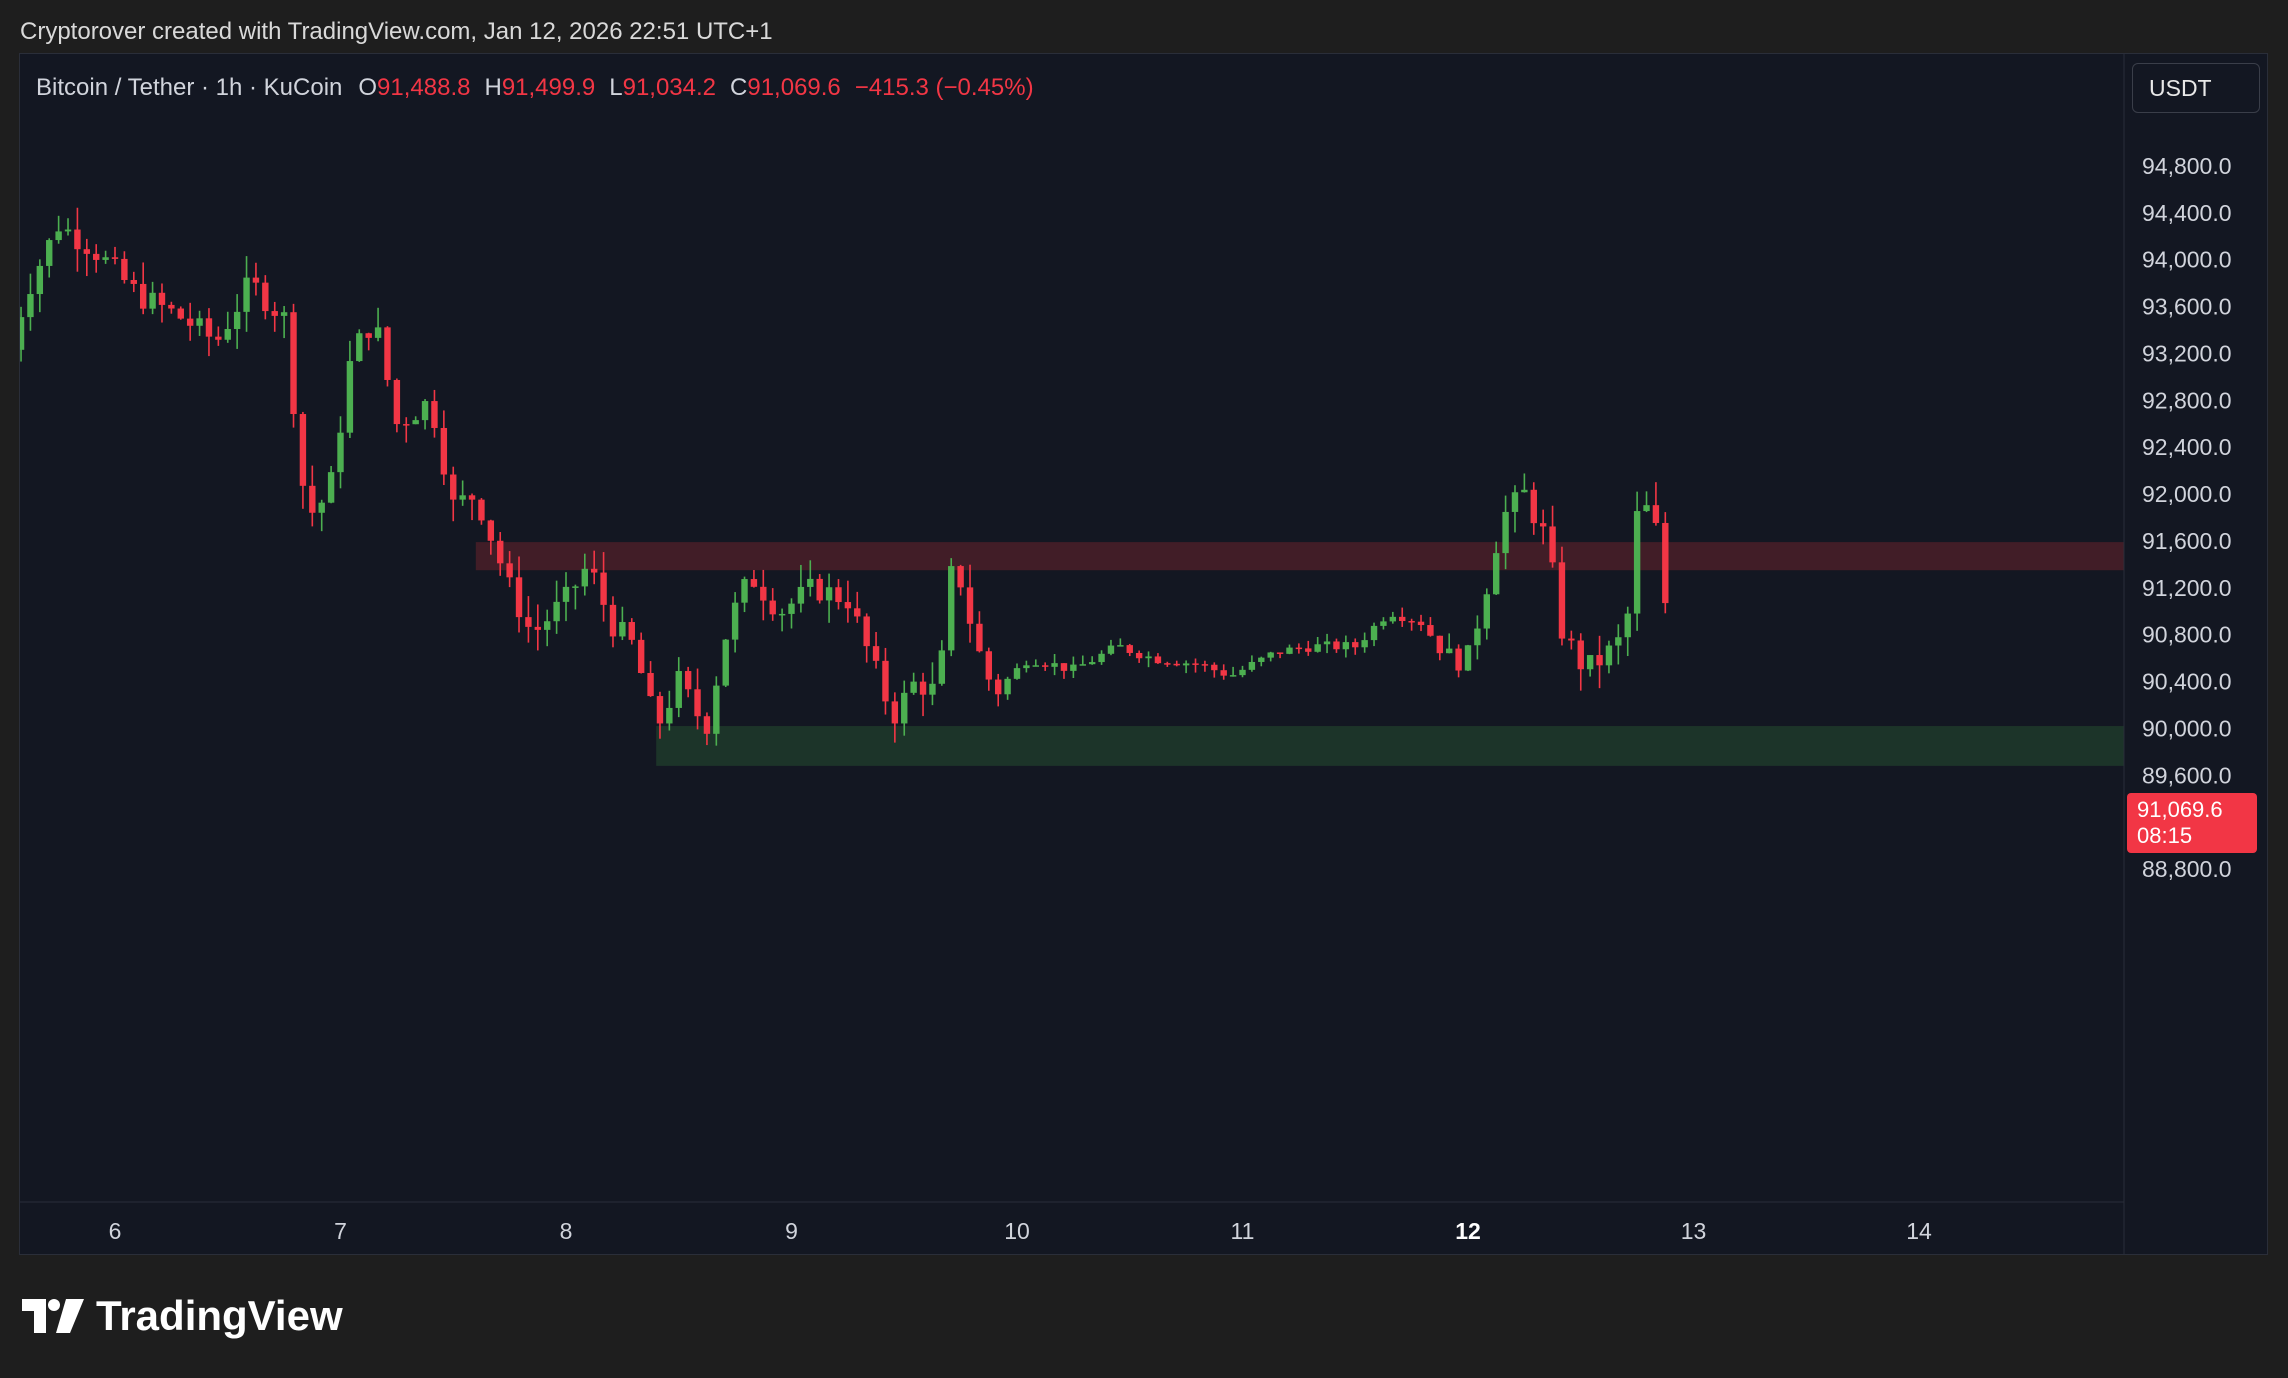 This screenshot has width=2288, height=1378. What do you see at coordinates (2187, 213) in the screenshot?
I see `price-tick-label: 94,400.0` at bounding box center [2187, 213].